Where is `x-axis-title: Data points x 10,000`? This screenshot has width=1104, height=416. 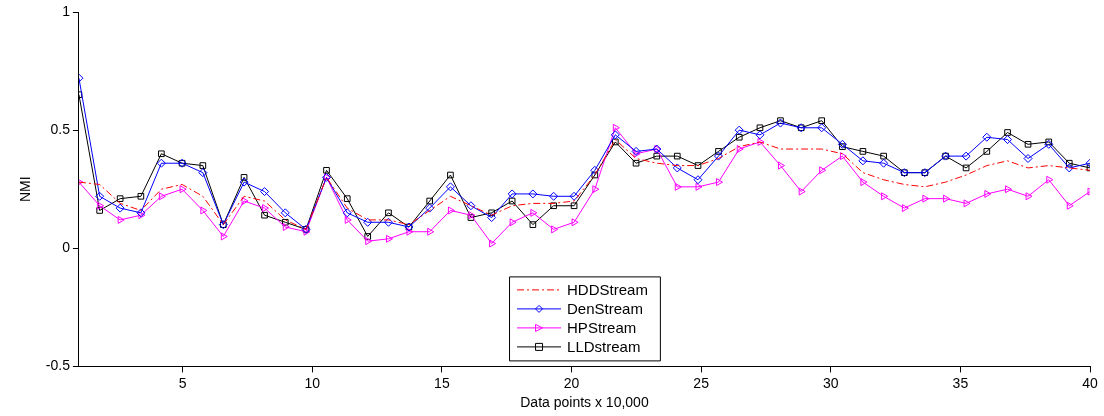 x-axis-title: Data points x 10,000 is located at coordinates (584, 402).